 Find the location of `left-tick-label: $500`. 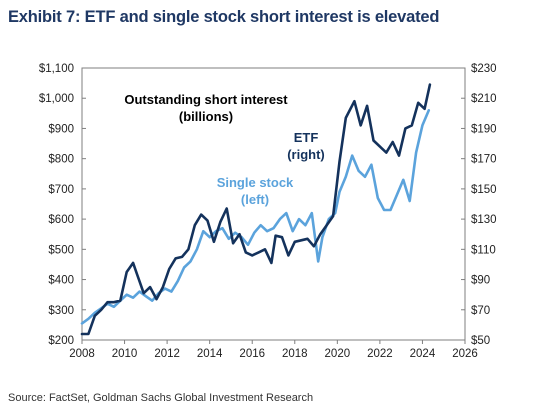

left-tick-label: $500 is located at coordinates (61, 250).